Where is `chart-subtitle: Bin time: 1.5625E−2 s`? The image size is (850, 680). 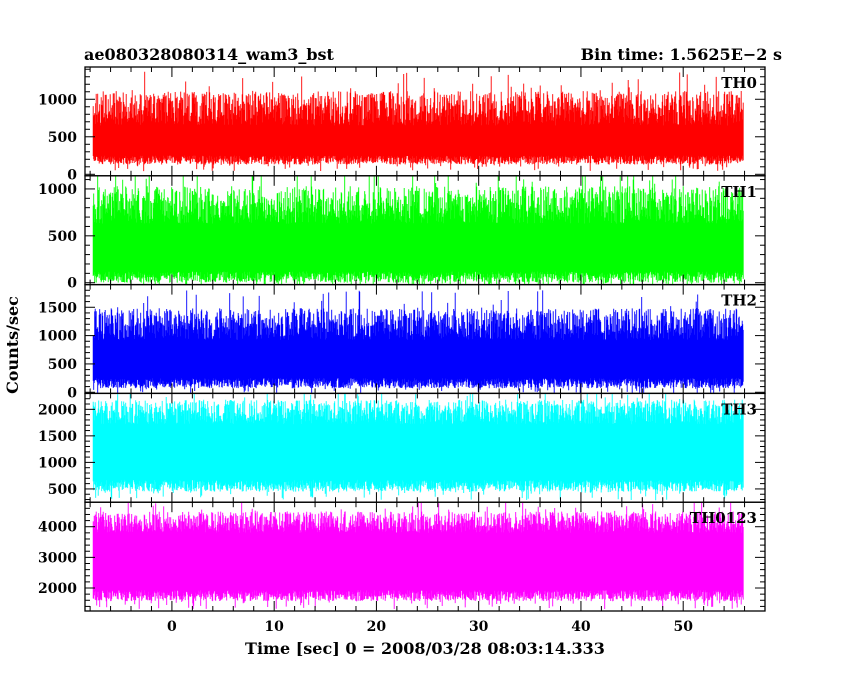
chart-subtitle: Bin time: 1.5625E−2 s is located at coordinates (681, 54).